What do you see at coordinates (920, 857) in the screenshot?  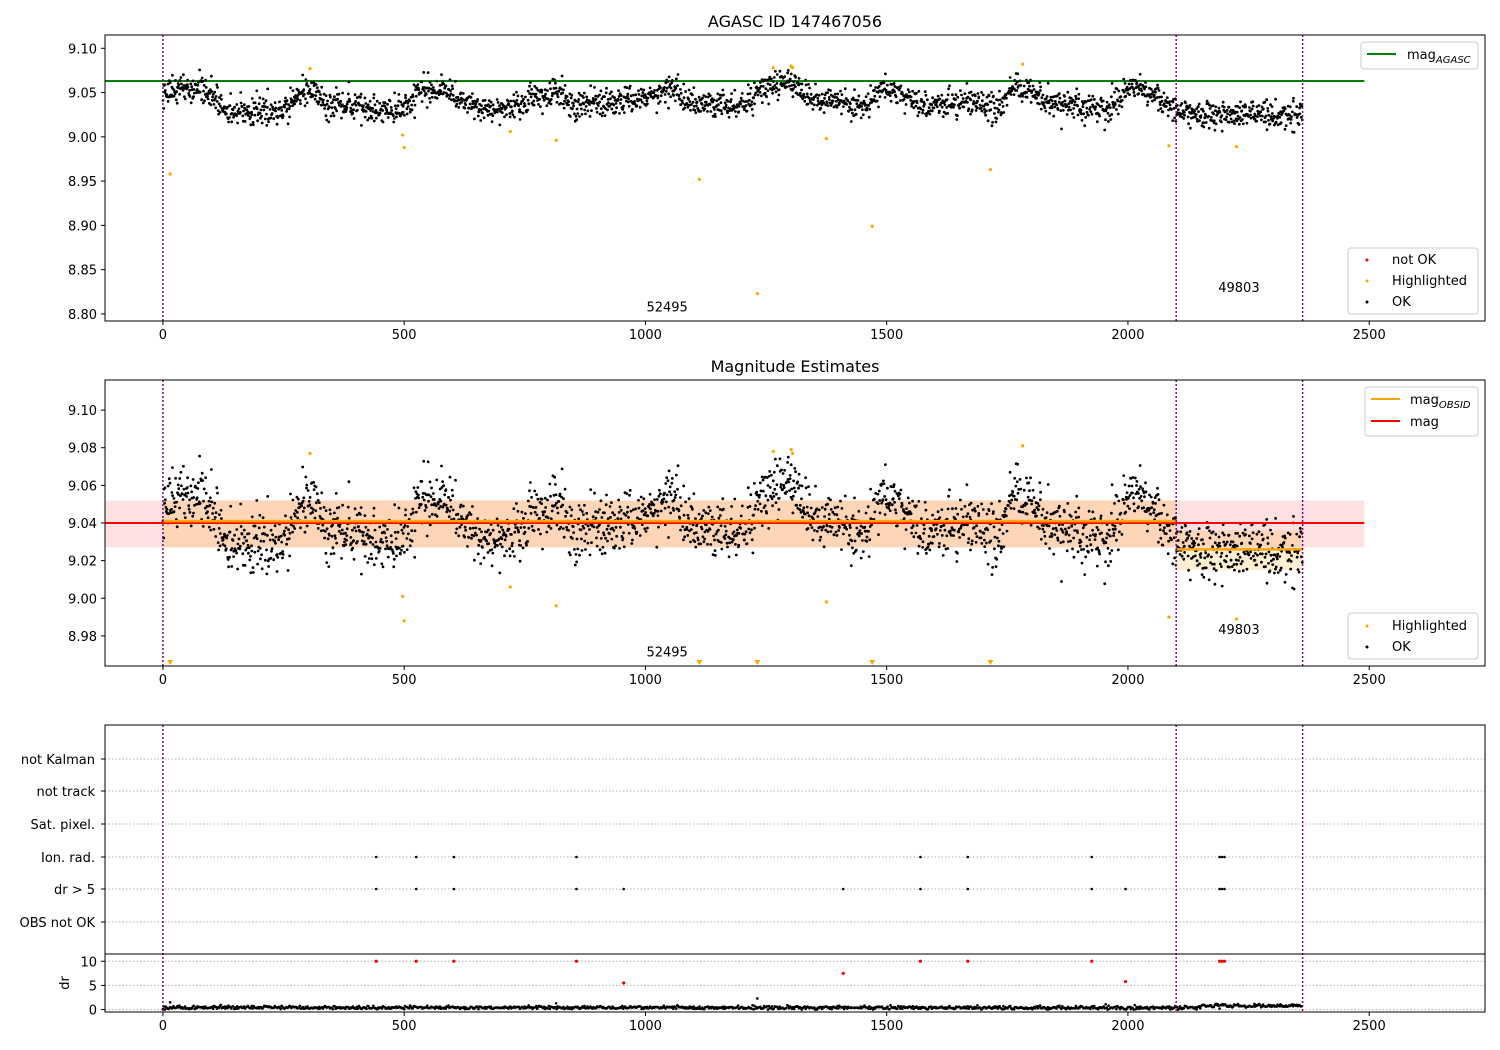 I see `flag-point` at bounding box center [920, 857].